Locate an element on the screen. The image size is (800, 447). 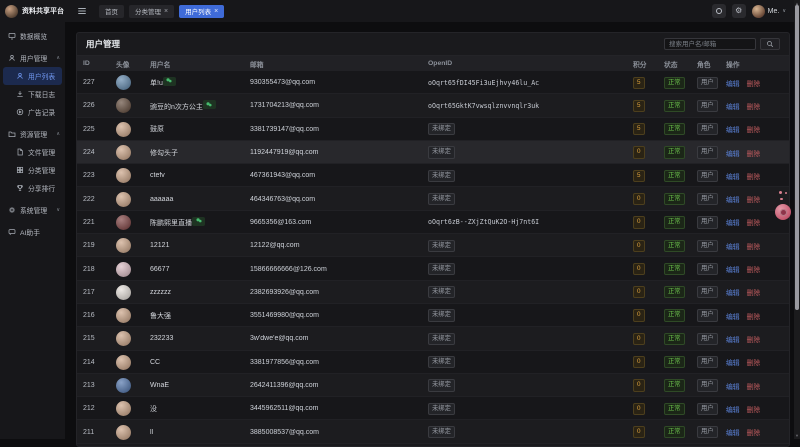
sidebar-item-文件管理: 文件管理 is located at coordinates (32, 152).